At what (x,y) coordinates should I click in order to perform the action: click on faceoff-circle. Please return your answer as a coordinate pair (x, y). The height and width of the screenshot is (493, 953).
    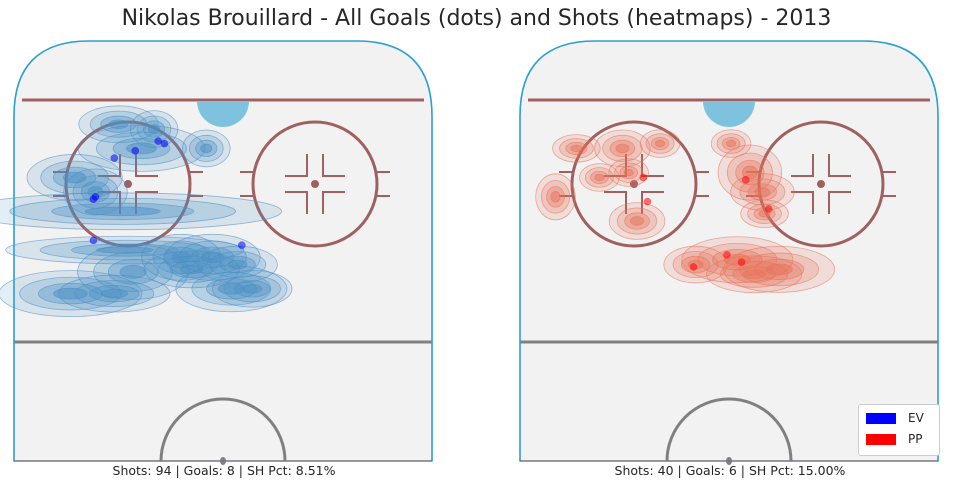
    Looking at the image, I should click on (315, 184).